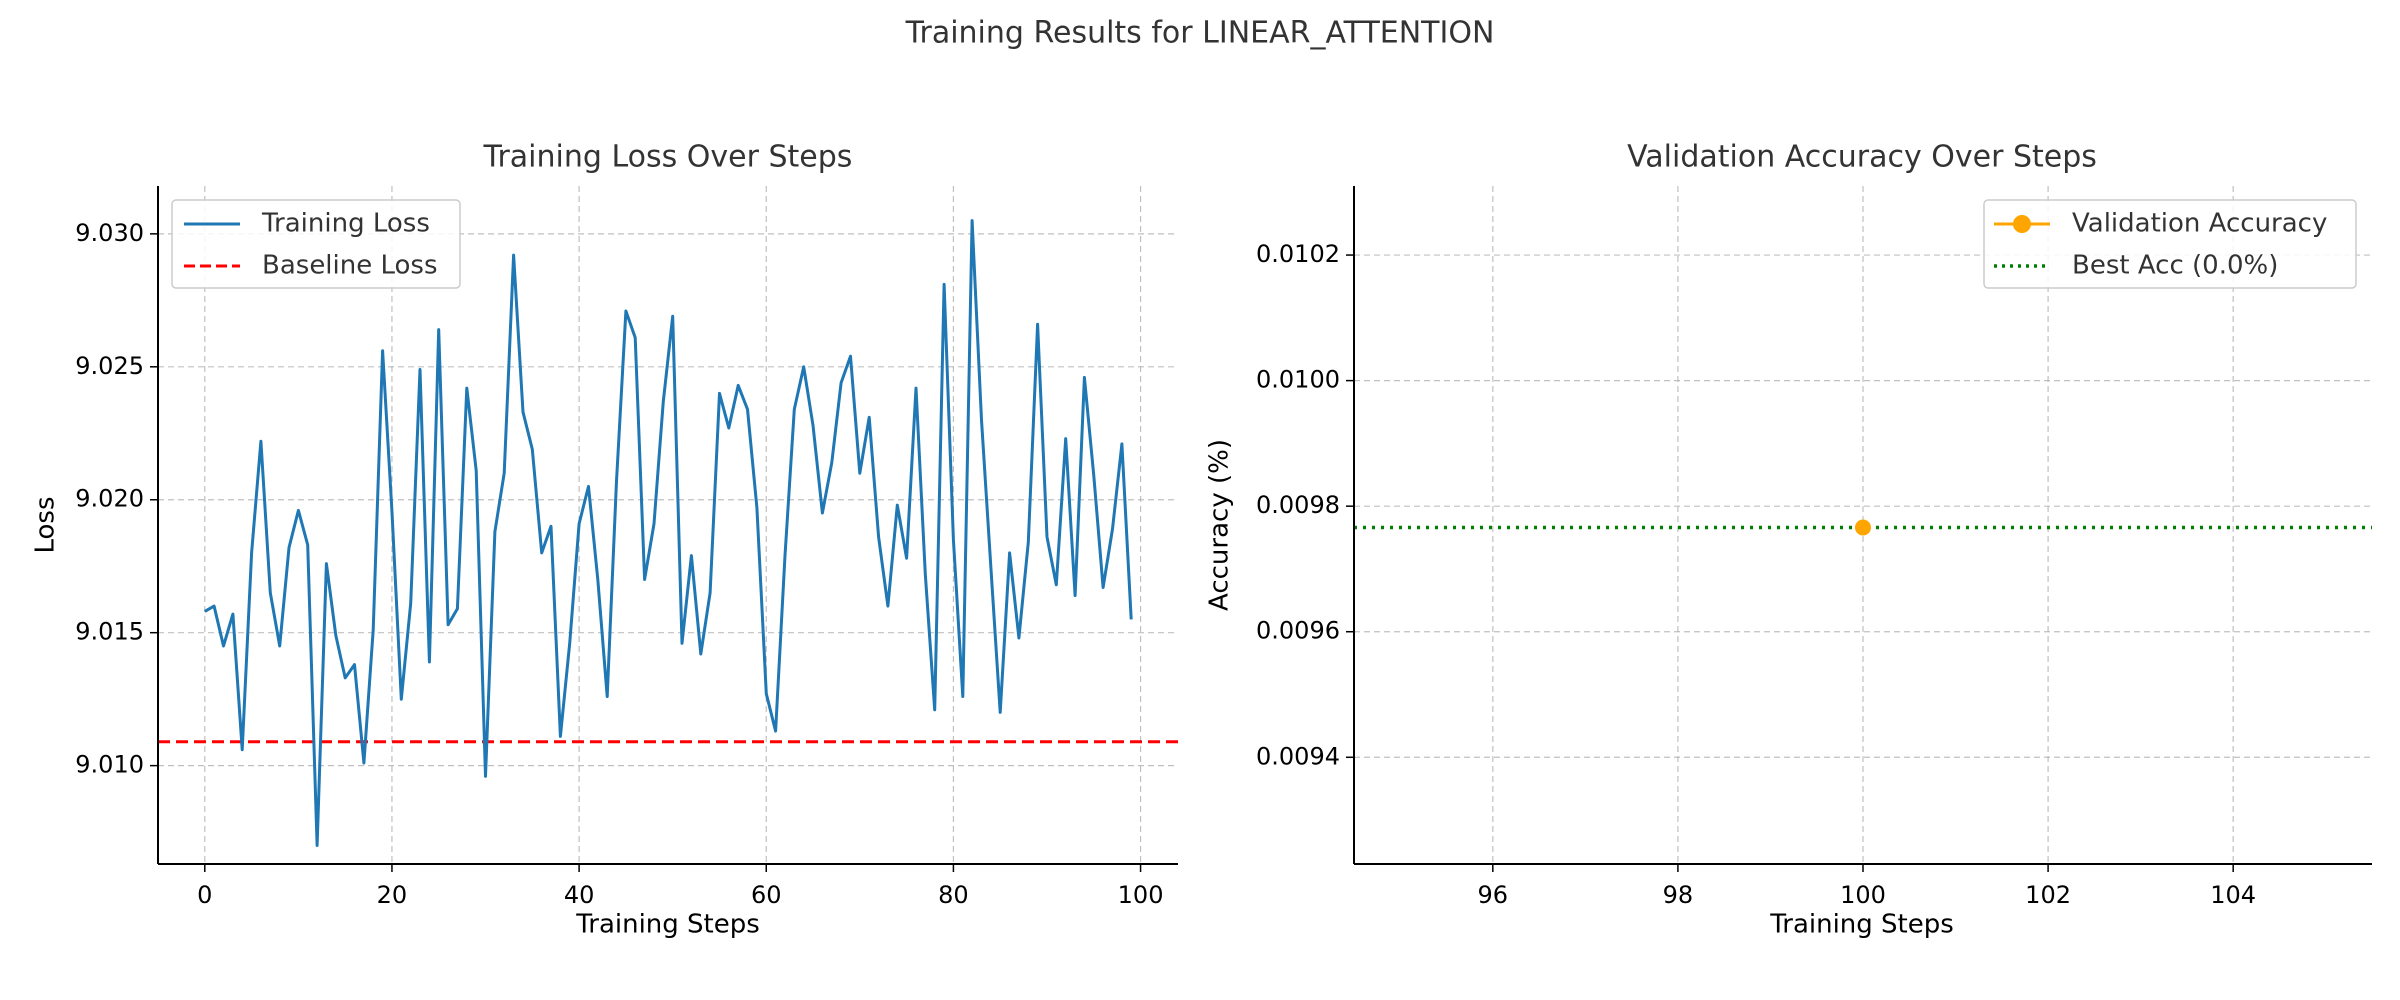 The height and width of the screenshot is (1000, 2400). What do you see at coordinates (1298, 756) in the screenshot?
I see `y-tick-label: 0.0094` at bounding box center [1298, 756].